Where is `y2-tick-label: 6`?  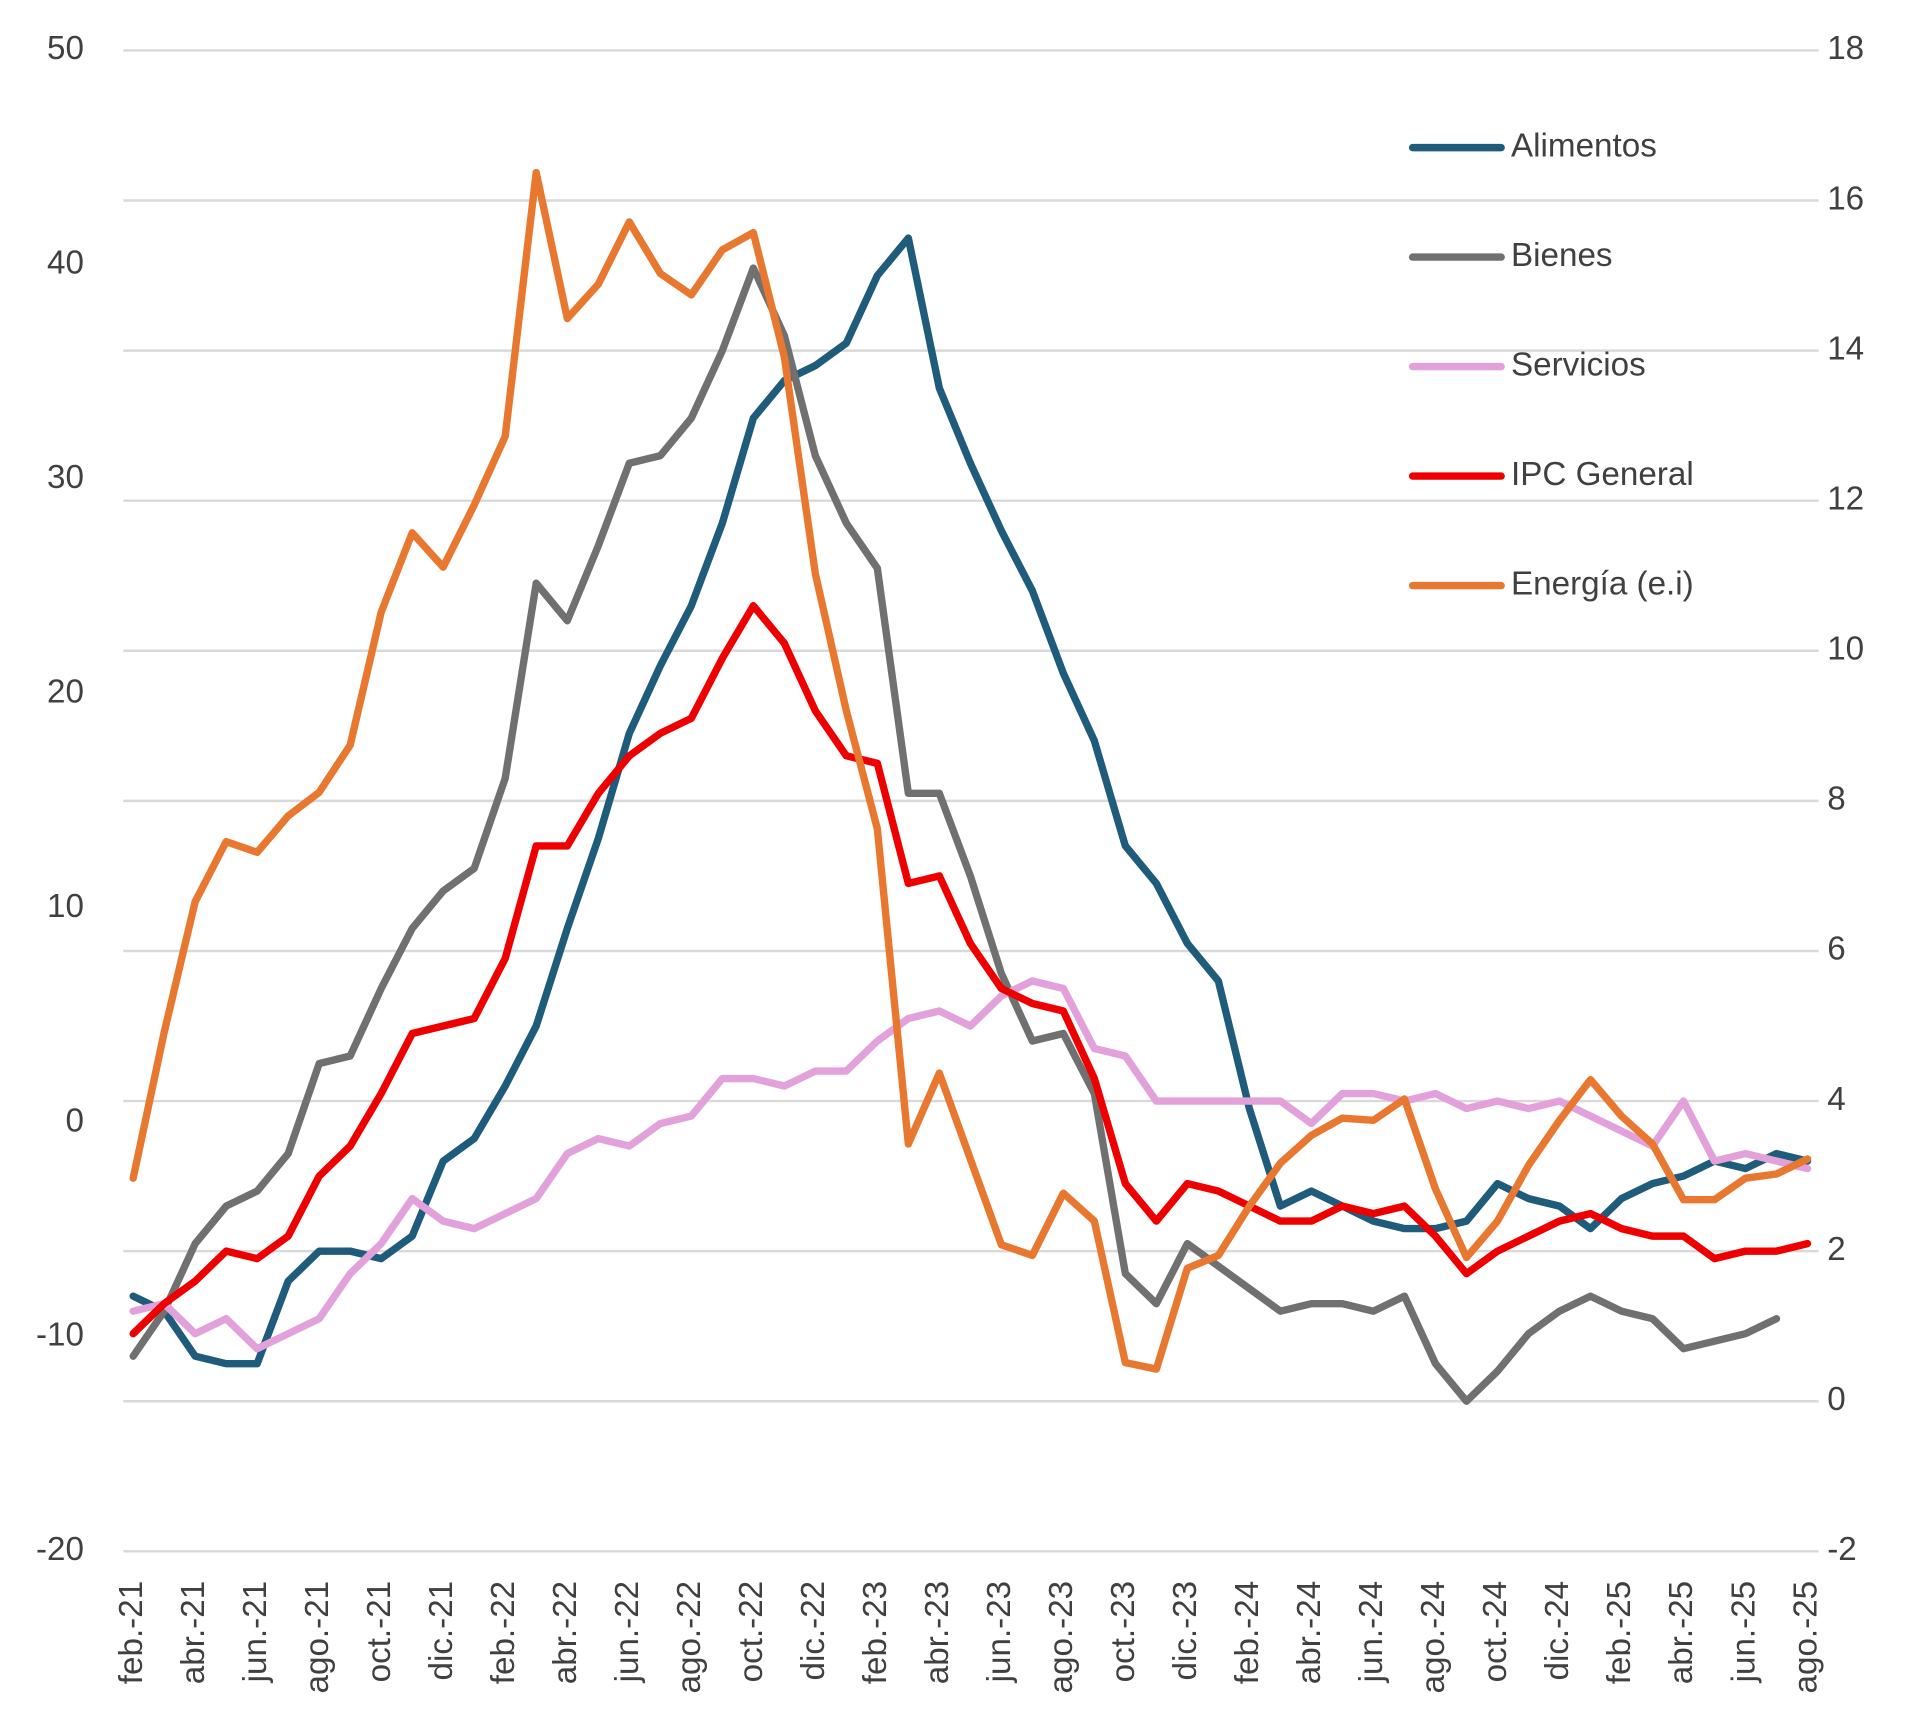
y2-tick-label: 6 is located at coordinates (1836, 949).